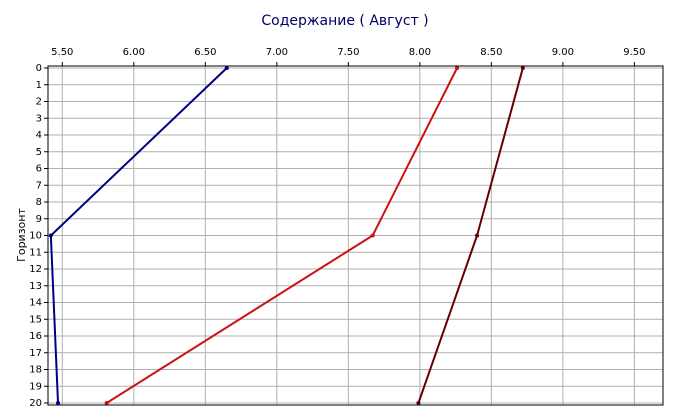 This screenshot has width=675, height=419. Describe the element at coordinates (348, 52) in the screenshot. I see `x-tick-label: 7.50` at that location.